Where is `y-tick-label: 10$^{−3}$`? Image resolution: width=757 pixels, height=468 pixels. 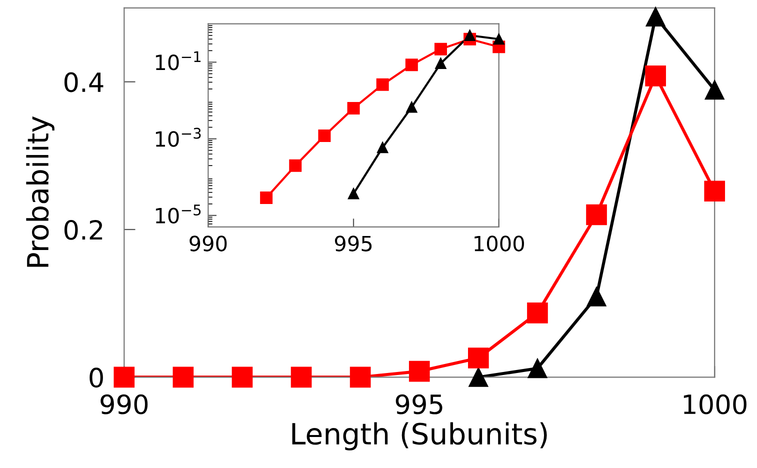
y-tick-label: 10$^{−3}$ is located at coordinates (178, 137).